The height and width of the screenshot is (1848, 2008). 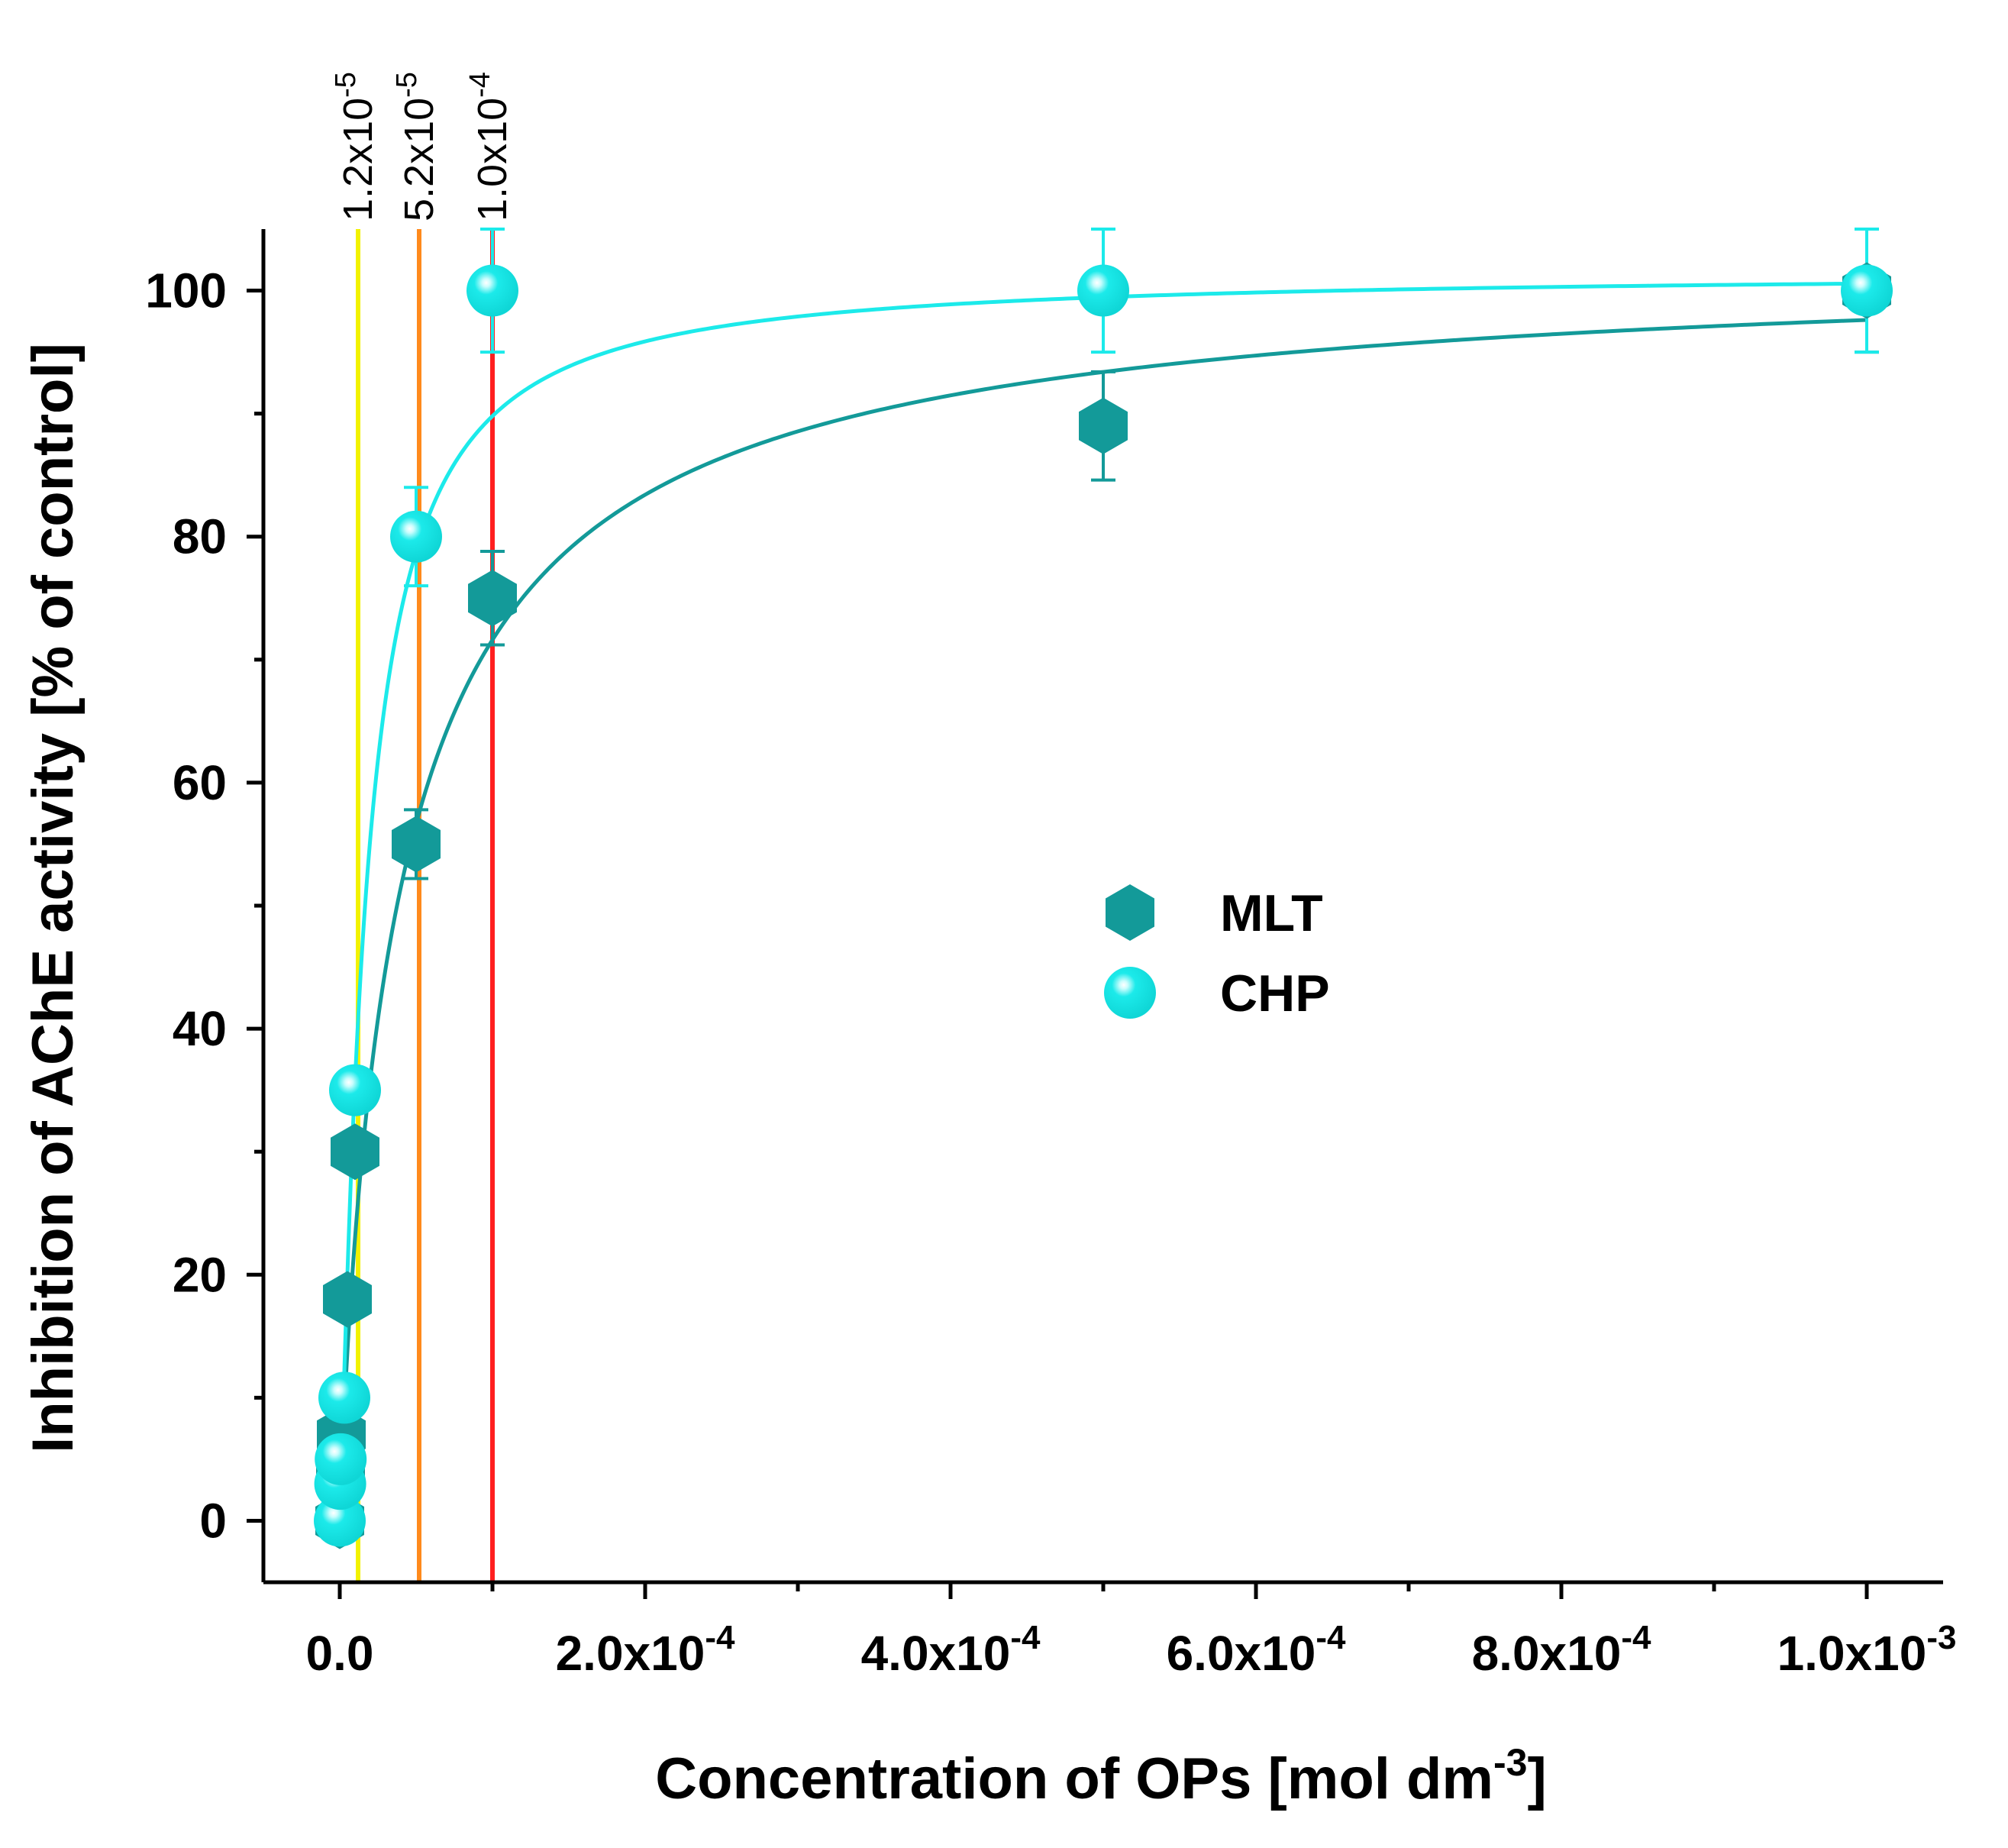 I want to click on reference-line-label: 1.2x10-5, so click(x=355, y=146).